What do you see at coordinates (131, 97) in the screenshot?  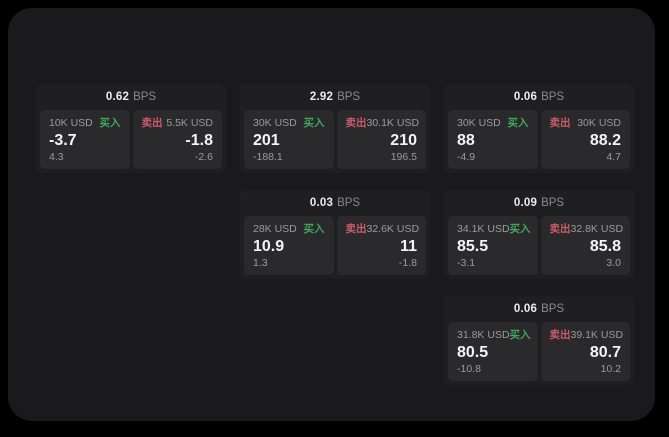 I see `bps-header: 0.62 BPS` at bounding box center [131, 97].